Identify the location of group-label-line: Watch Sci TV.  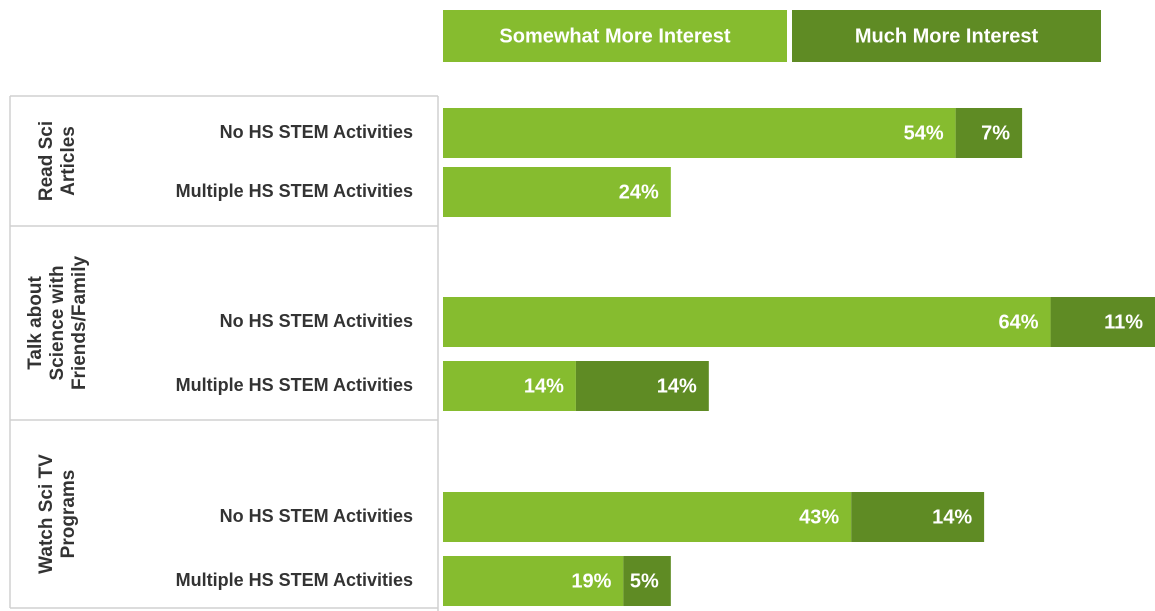
(46, 514).